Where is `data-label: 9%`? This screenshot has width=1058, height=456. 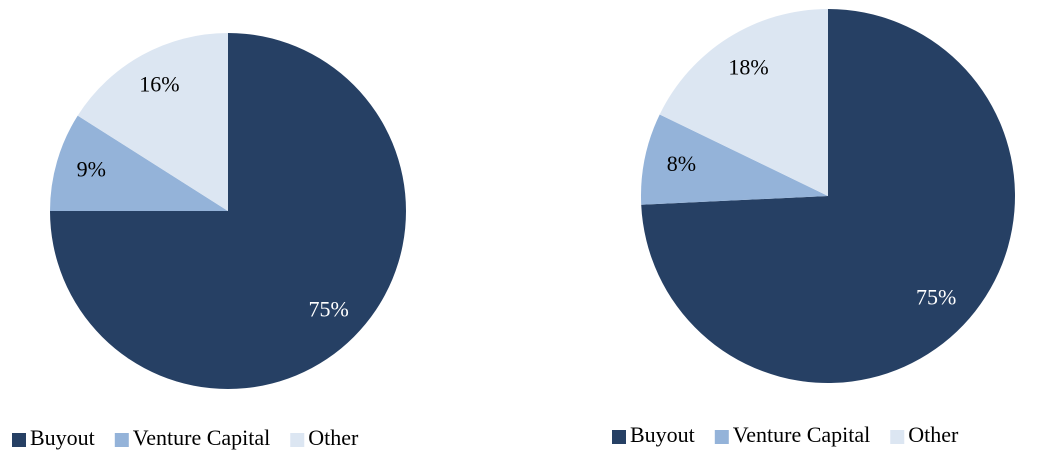 data-label: 9% is located at coordinates (91, 168).